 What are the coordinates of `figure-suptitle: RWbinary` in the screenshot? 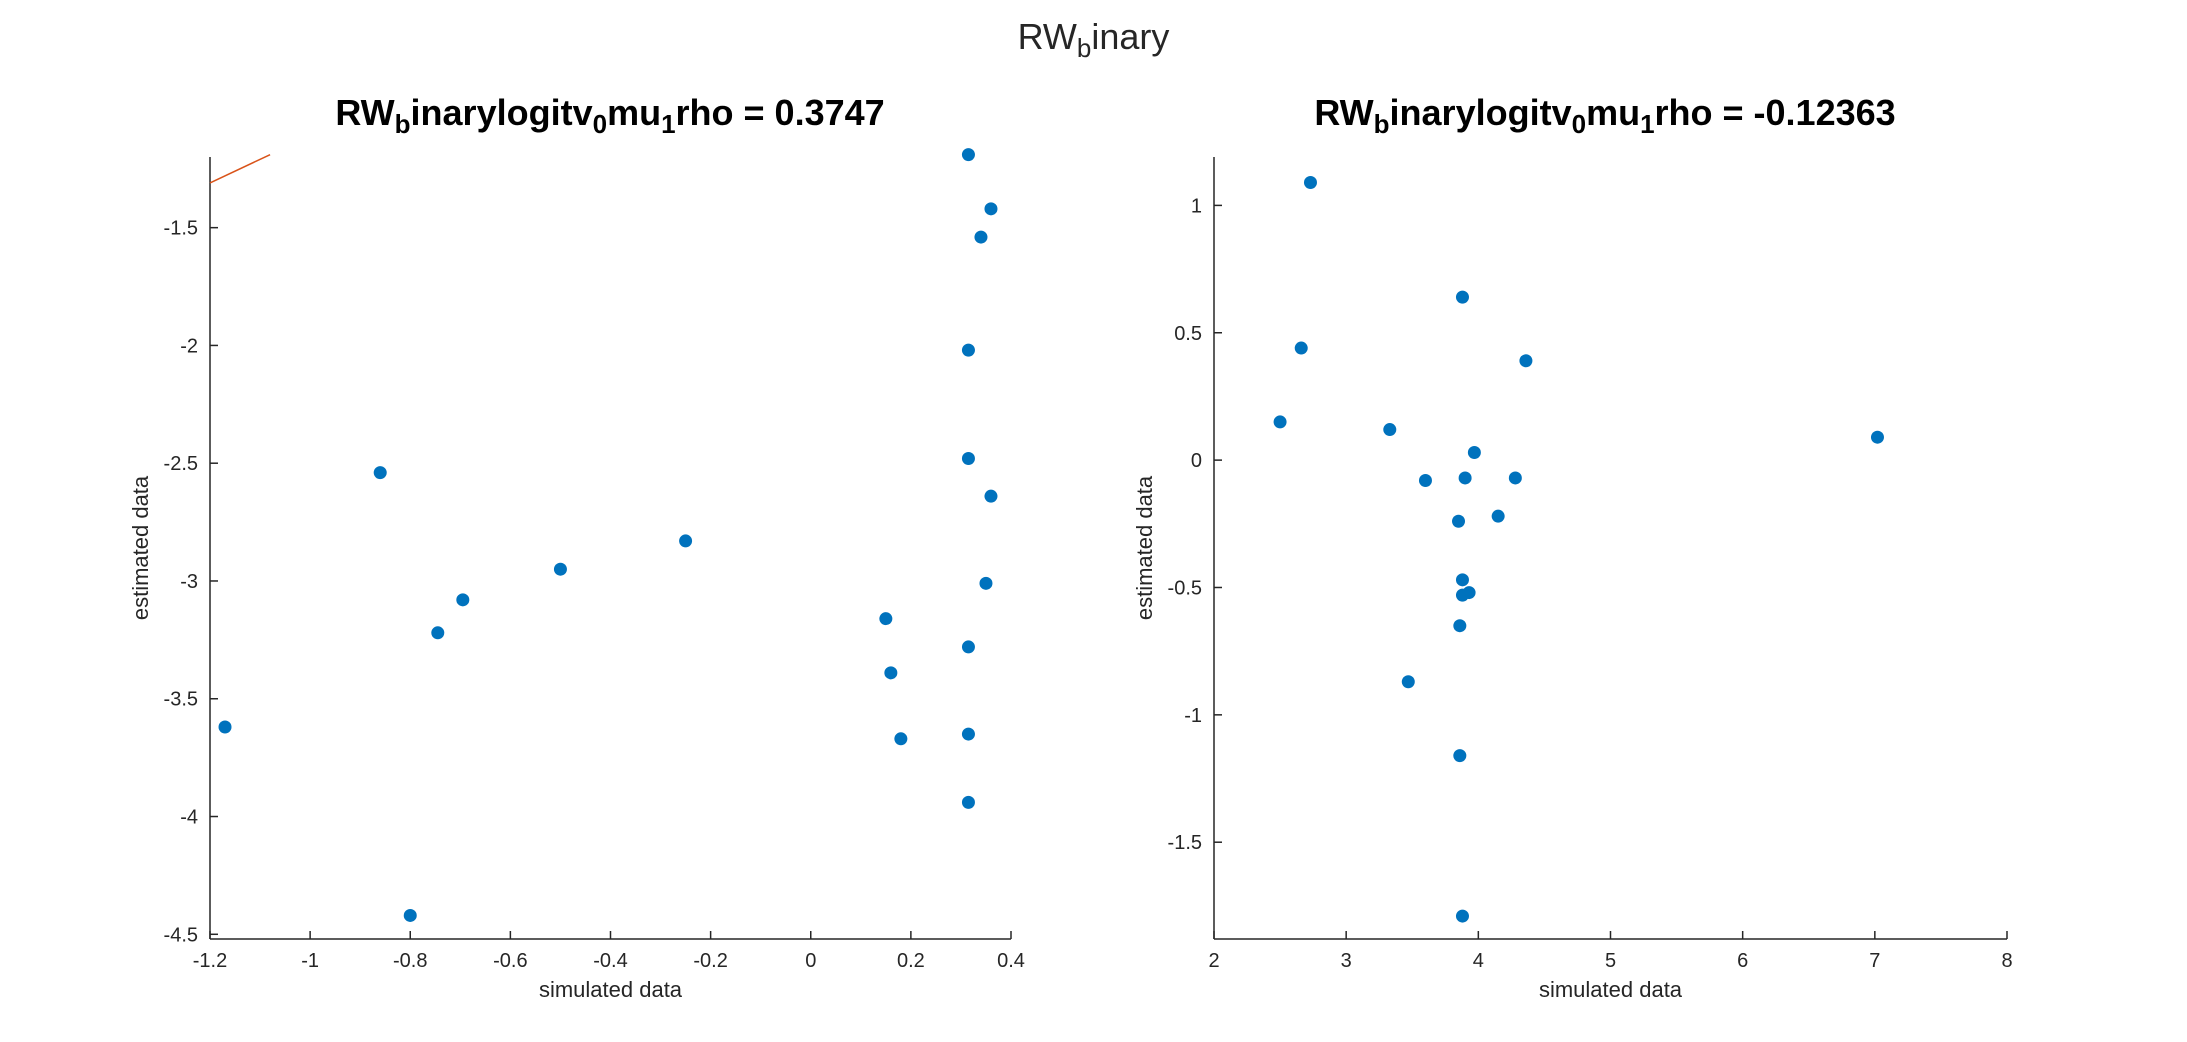 It's located at (1093, 39).